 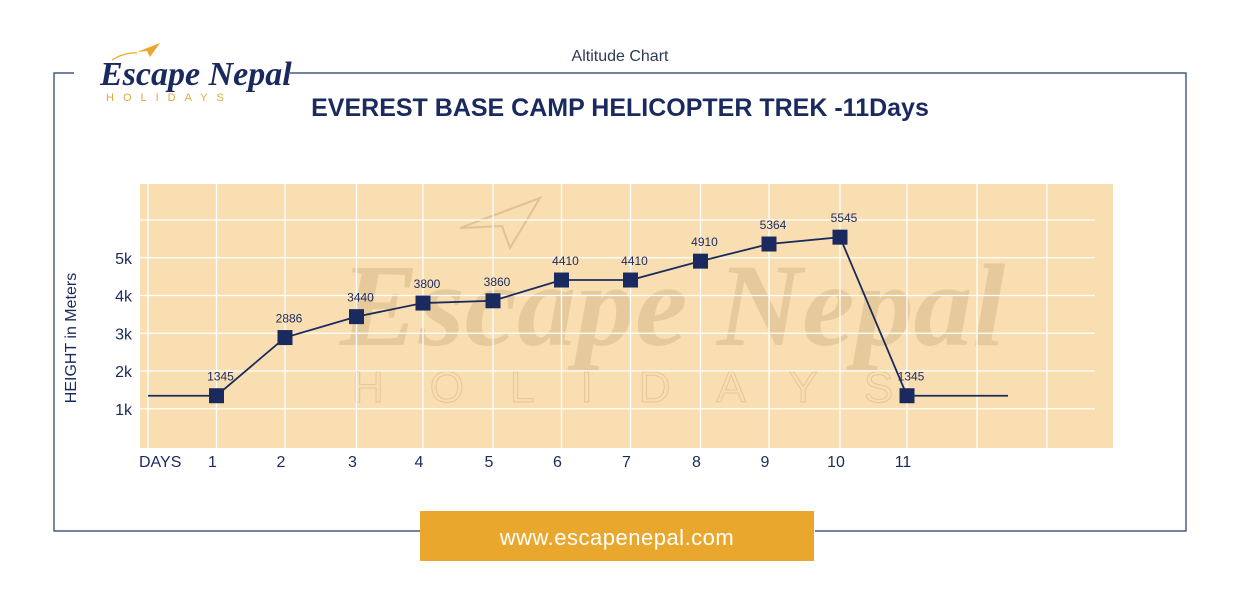 What do you see at coordinates (765, 462) in the screenshot?
I see `x-tick-label: 9` at bounding box center [765, 462].